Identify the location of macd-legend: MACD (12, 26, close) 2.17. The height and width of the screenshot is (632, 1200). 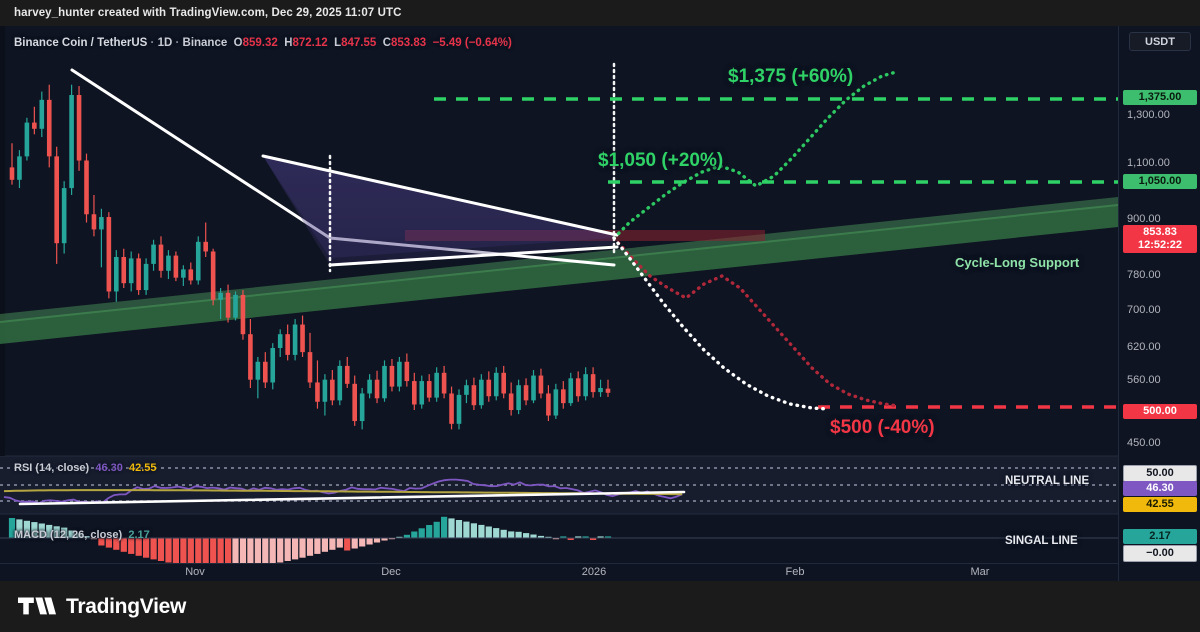
(82, 535).